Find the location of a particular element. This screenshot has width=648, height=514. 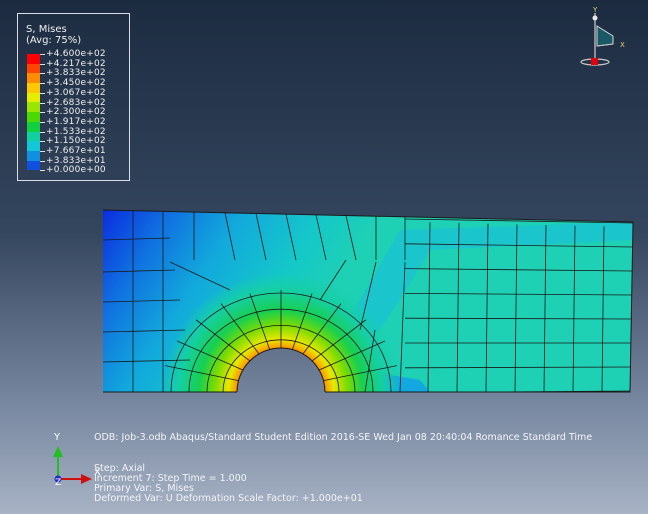

legend-title: S, Mises is located at coordinates (46, 29).